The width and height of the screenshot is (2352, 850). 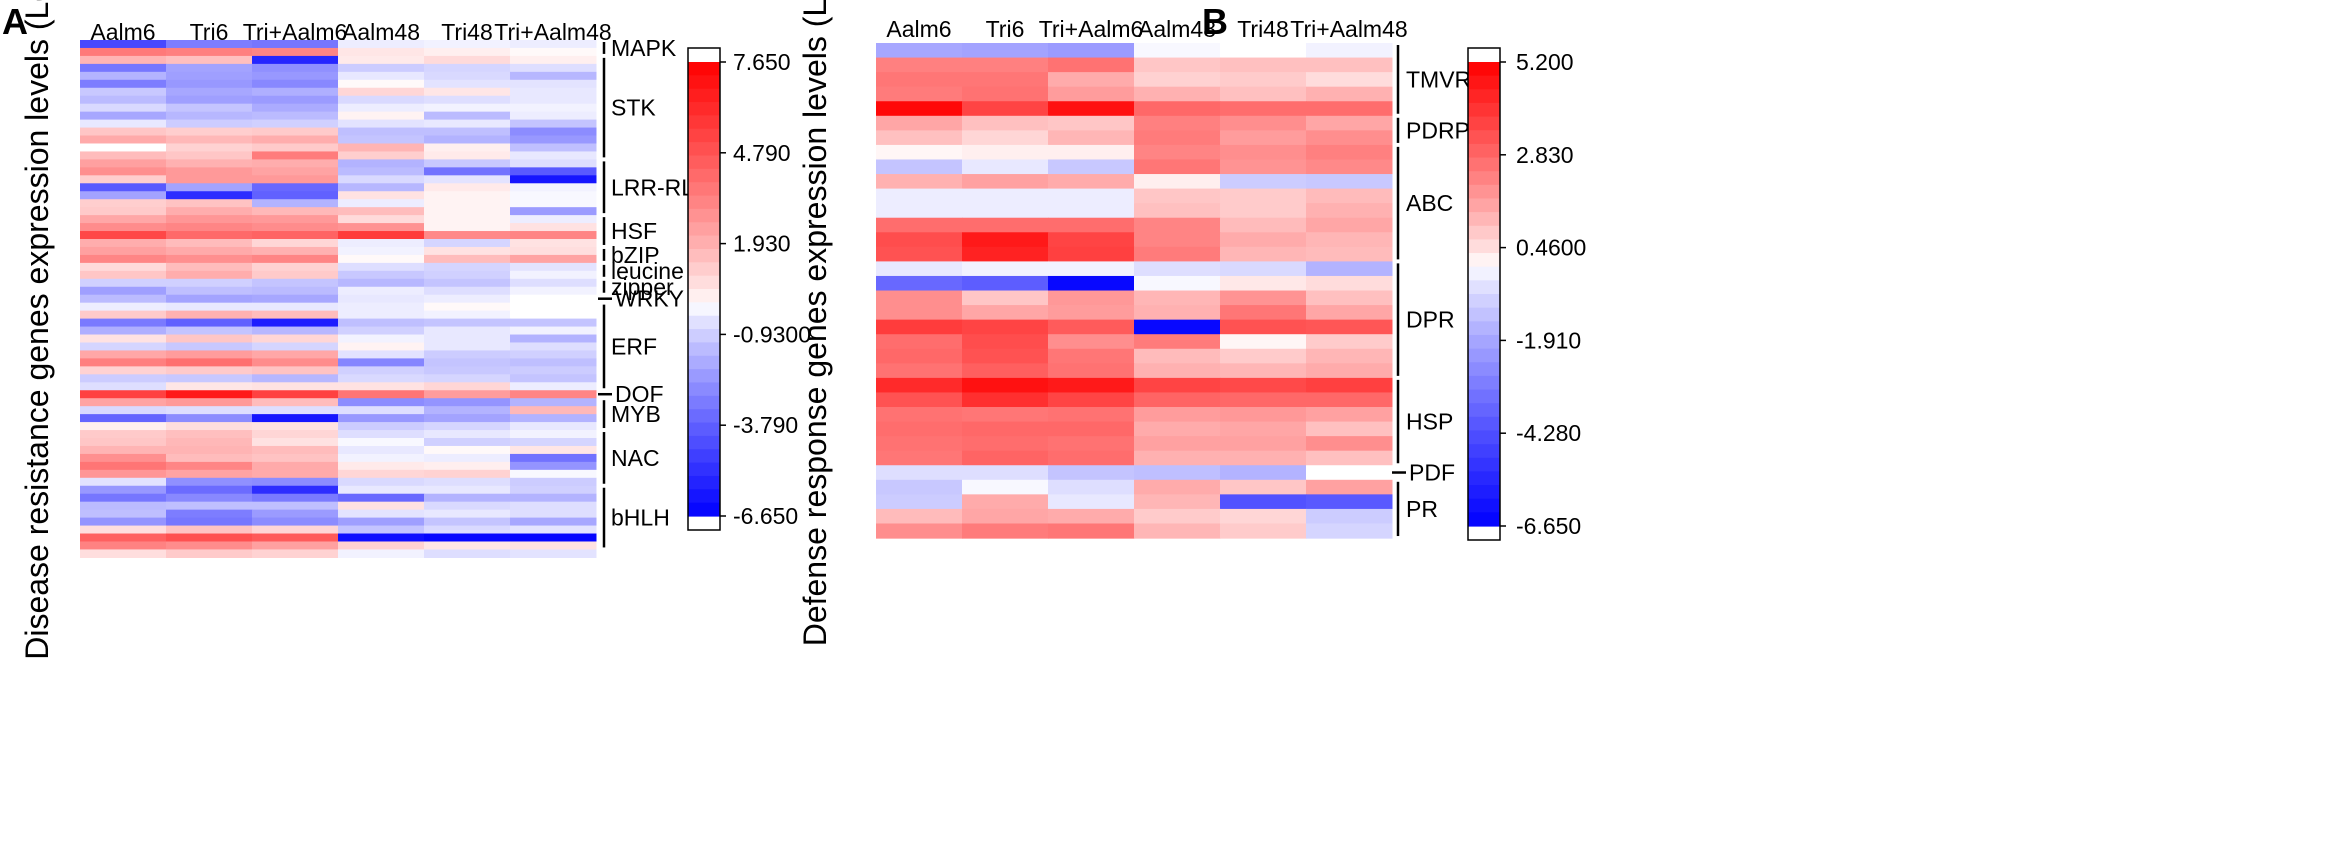 What do you see at coordinates (1429, 422) in the screenshot?
I see `panel-b-group-label: HSP` at bounding box center [1429, 422].